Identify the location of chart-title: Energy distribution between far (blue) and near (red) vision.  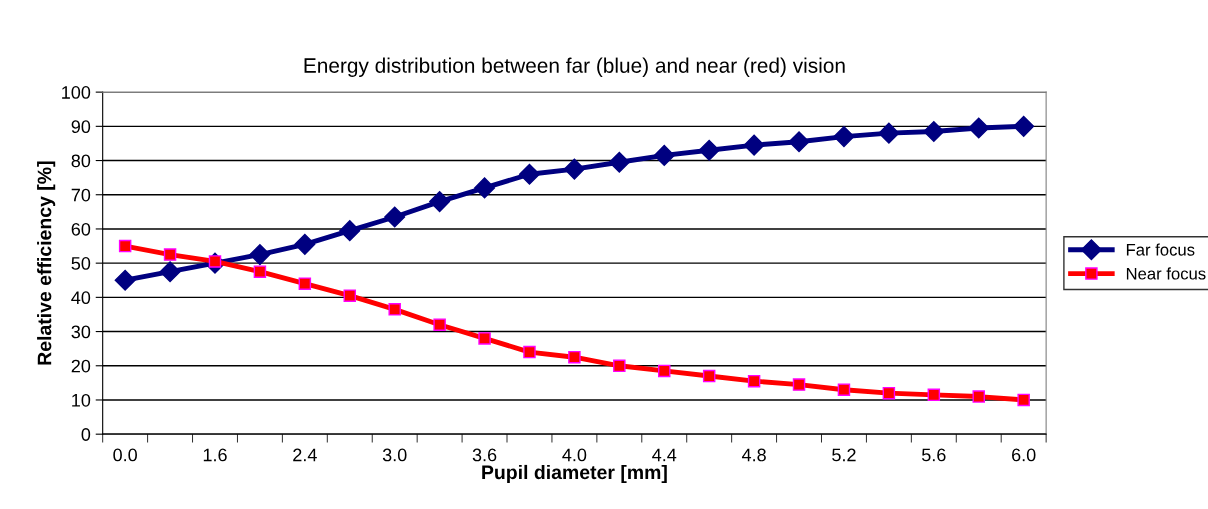
(574, 67).